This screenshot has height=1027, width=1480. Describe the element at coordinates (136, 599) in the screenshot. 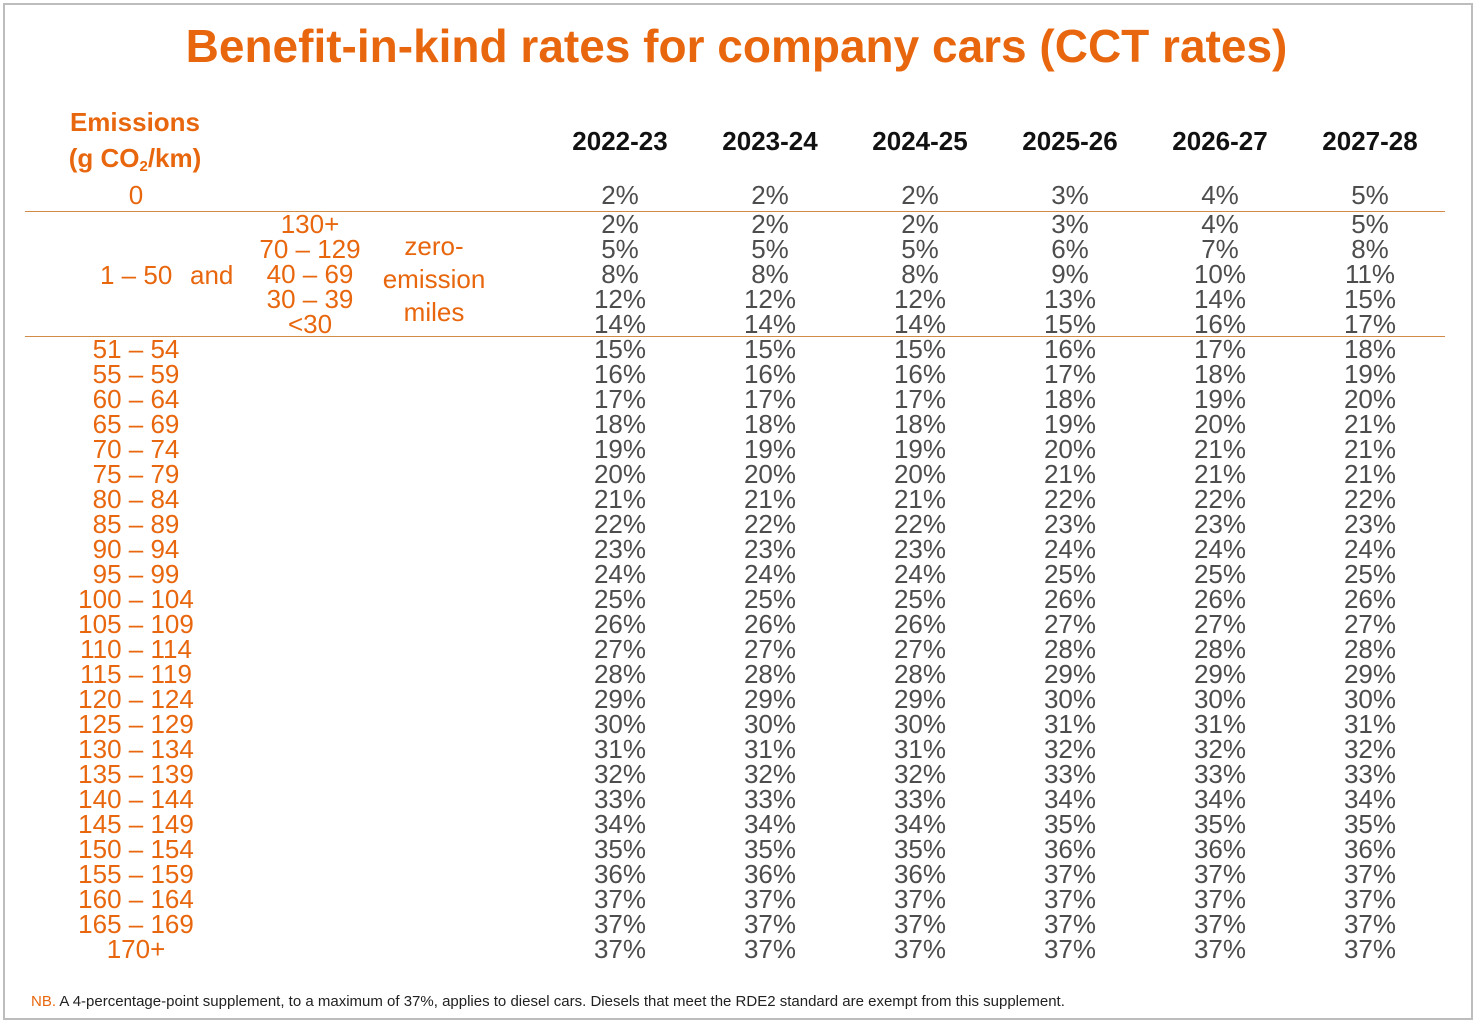

I see `band-label: 100 – 104` at that location.